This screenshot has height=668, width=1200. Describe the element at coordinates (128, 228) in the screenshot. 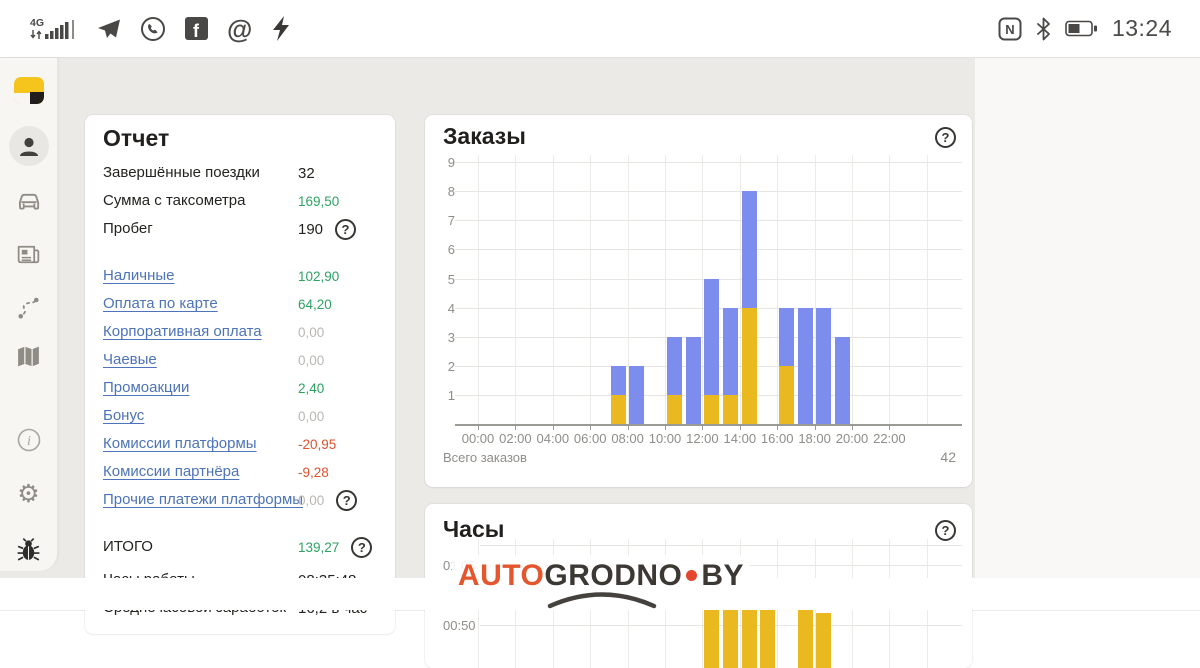

I see `report-row-label: Пробег` at that location.